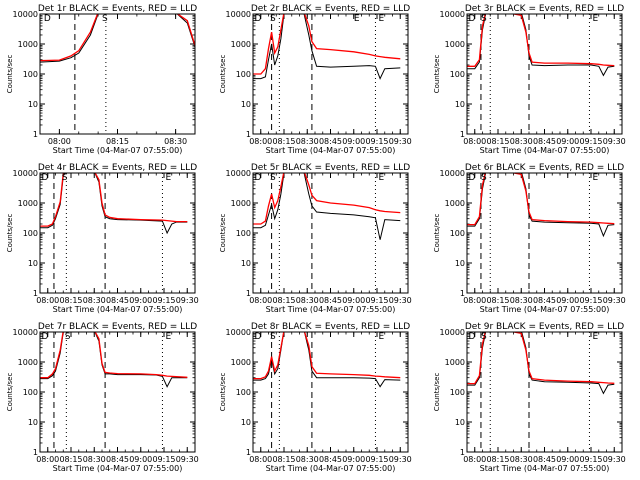 The width and height of the screenshot is (640, 480). What do you see at coordinates (117, 168) in the screenshot?
I see `chart-title: Det 4r BLACK = Events, RED = LLD` at bounding box center [117, 168].